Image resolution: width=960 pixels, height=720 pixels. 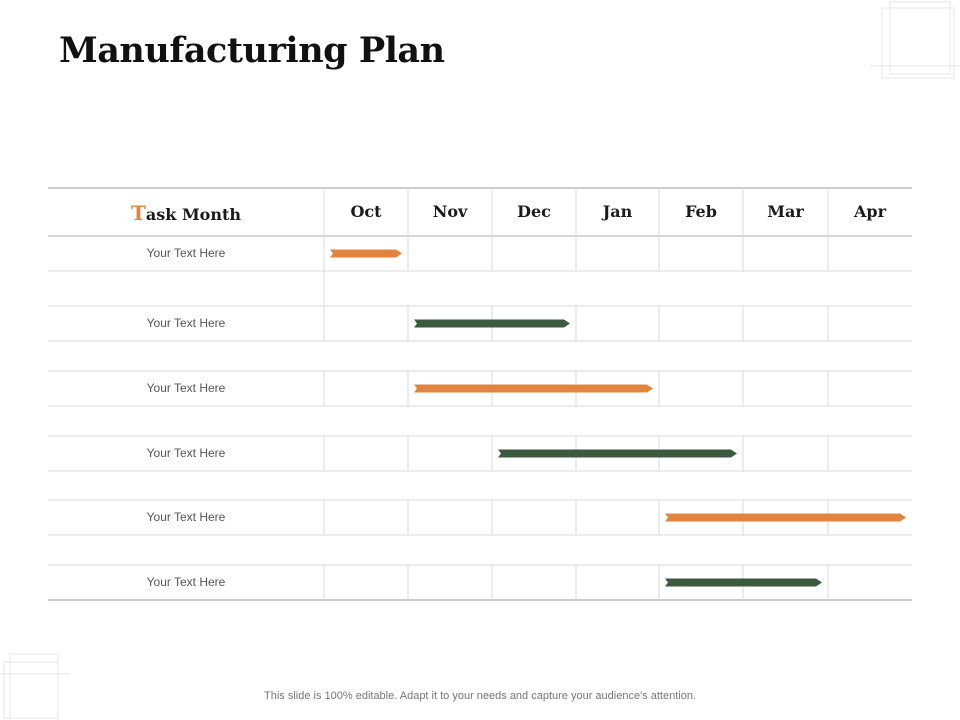 I want to click on month-header-jan: Jan, so click(x=617, y=211).